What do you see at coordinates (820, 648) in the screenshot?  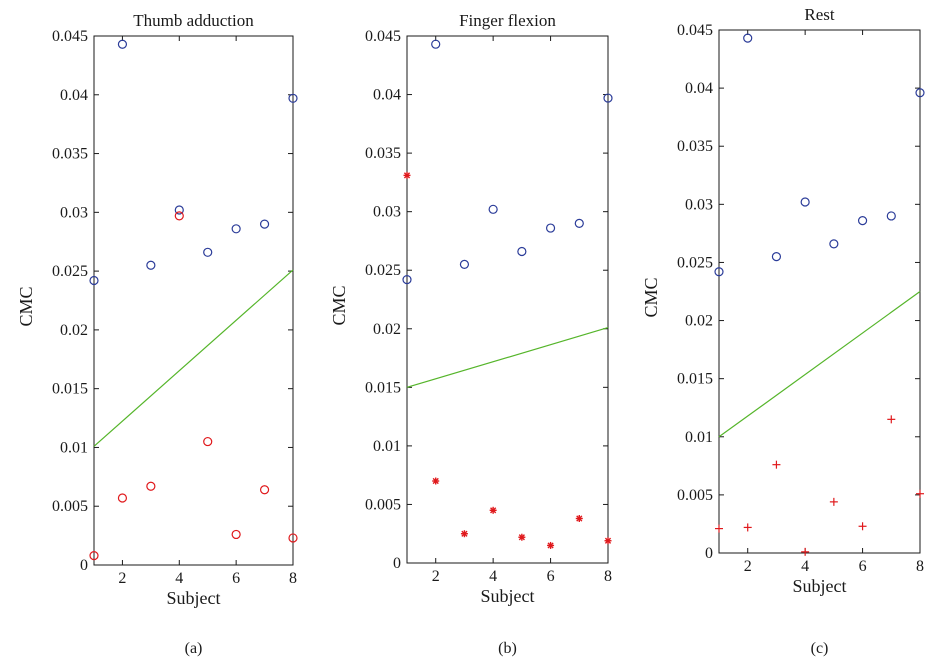 I see `panel-caption: (c)` at bounding box center [820, 648].